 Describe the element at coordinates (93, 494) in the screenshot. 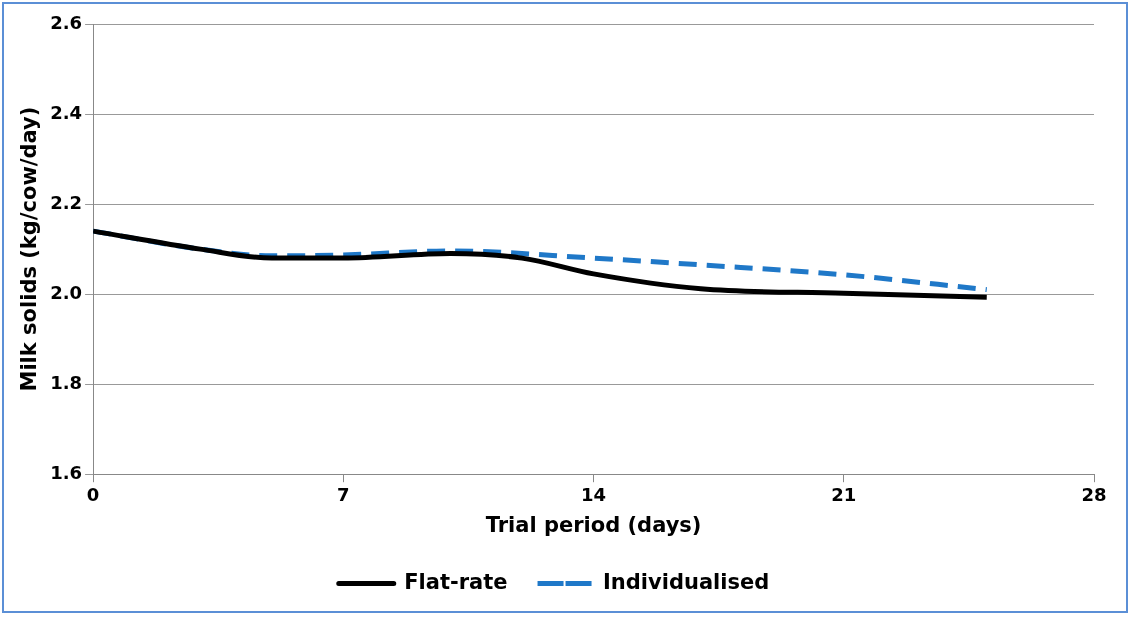

I see `x-tick-label: 0` at that location.